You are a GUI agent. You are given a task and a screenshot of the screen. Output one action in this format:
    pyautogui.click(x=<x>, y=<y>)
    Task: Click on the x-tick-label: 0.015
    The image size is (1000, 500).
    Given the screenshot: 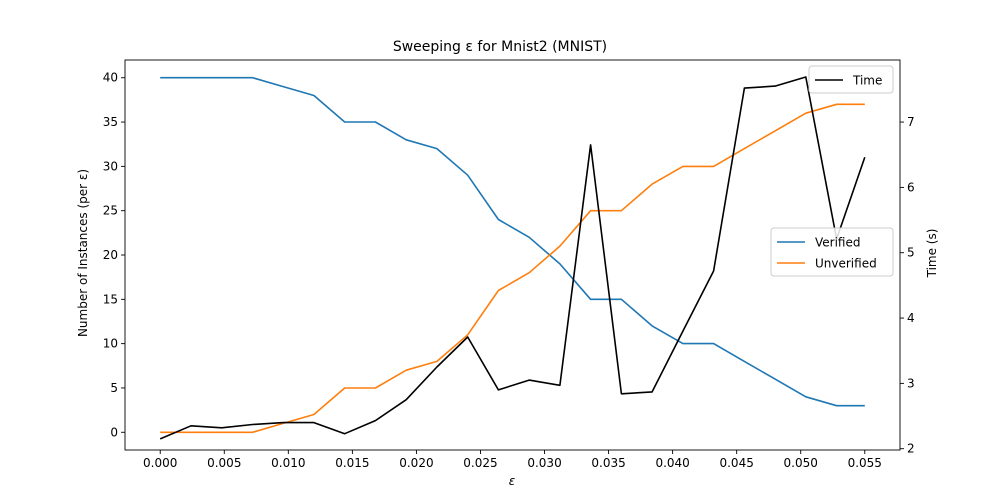 What is the action you would take?
    pyautogui.click(x=352, y=463)
    